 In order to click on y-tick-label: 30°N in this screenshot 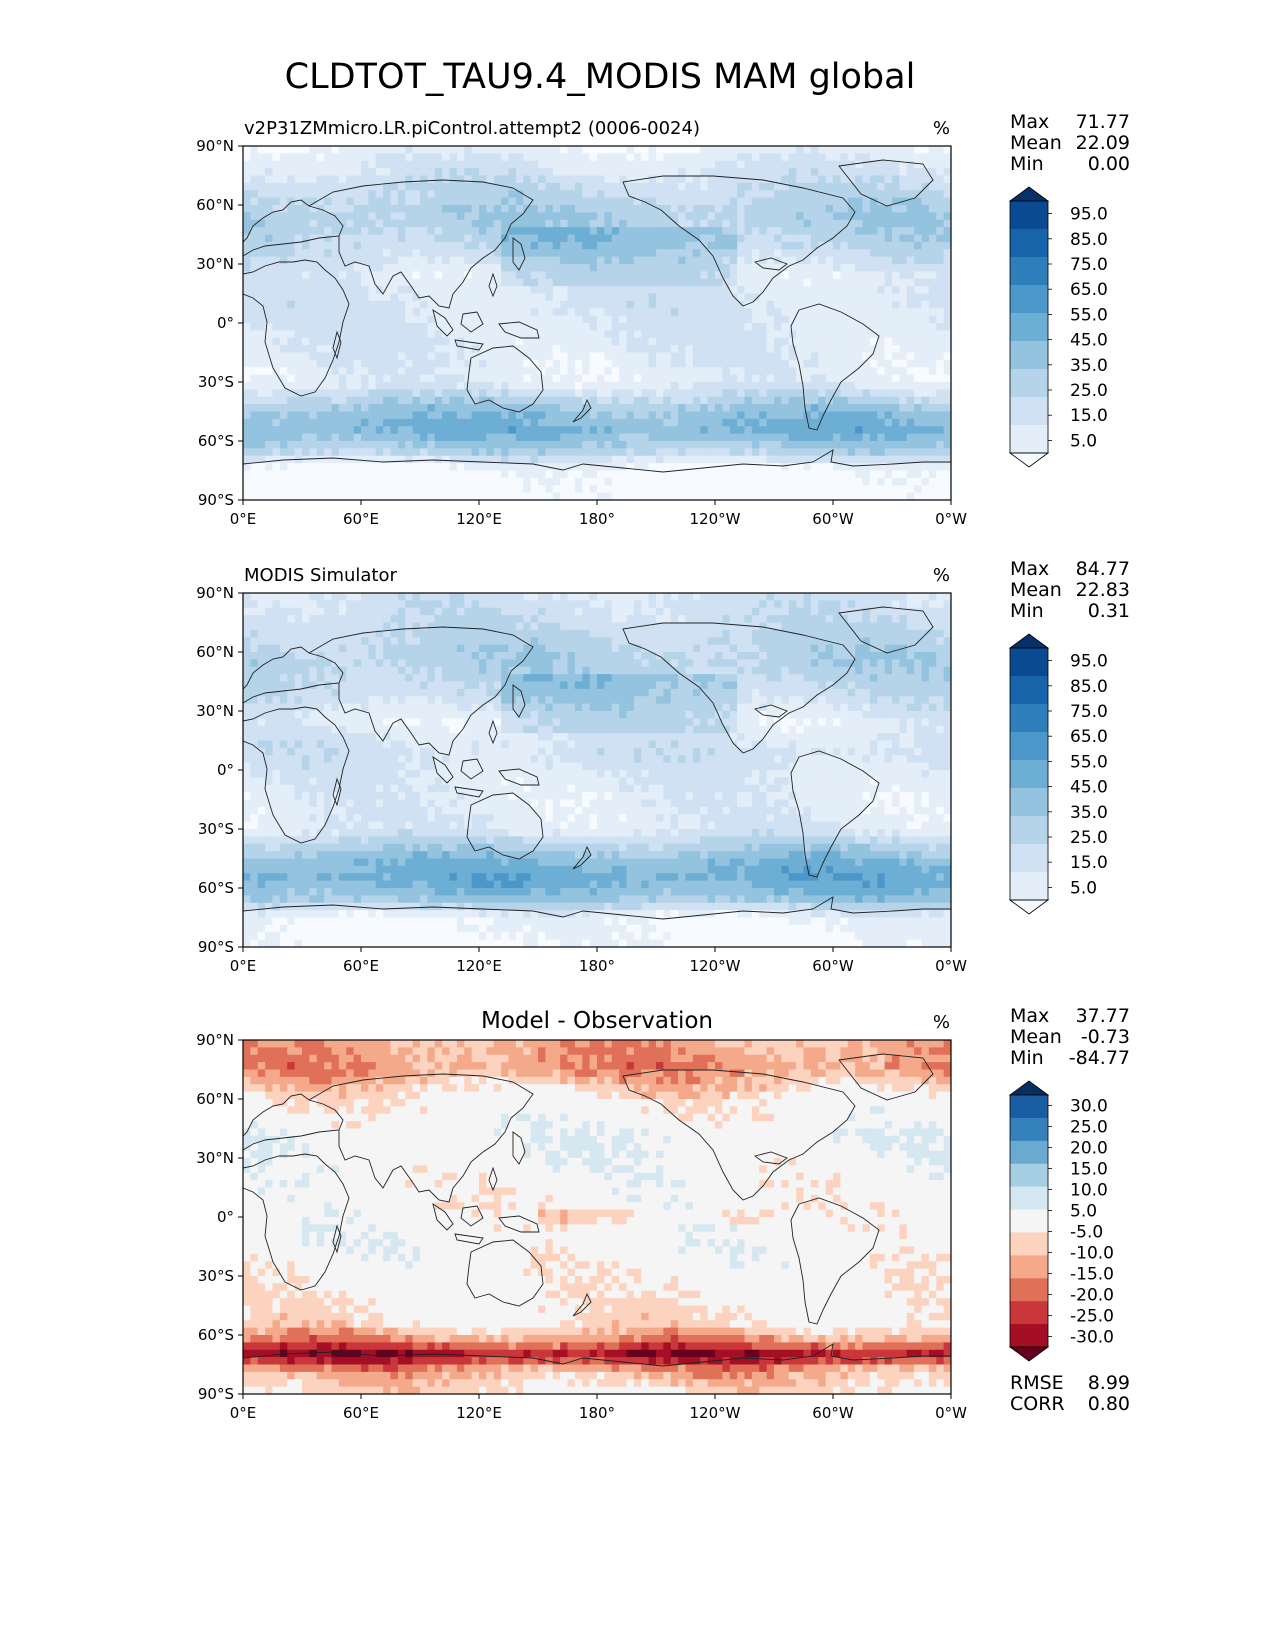, I will do `click(215, 264)`.